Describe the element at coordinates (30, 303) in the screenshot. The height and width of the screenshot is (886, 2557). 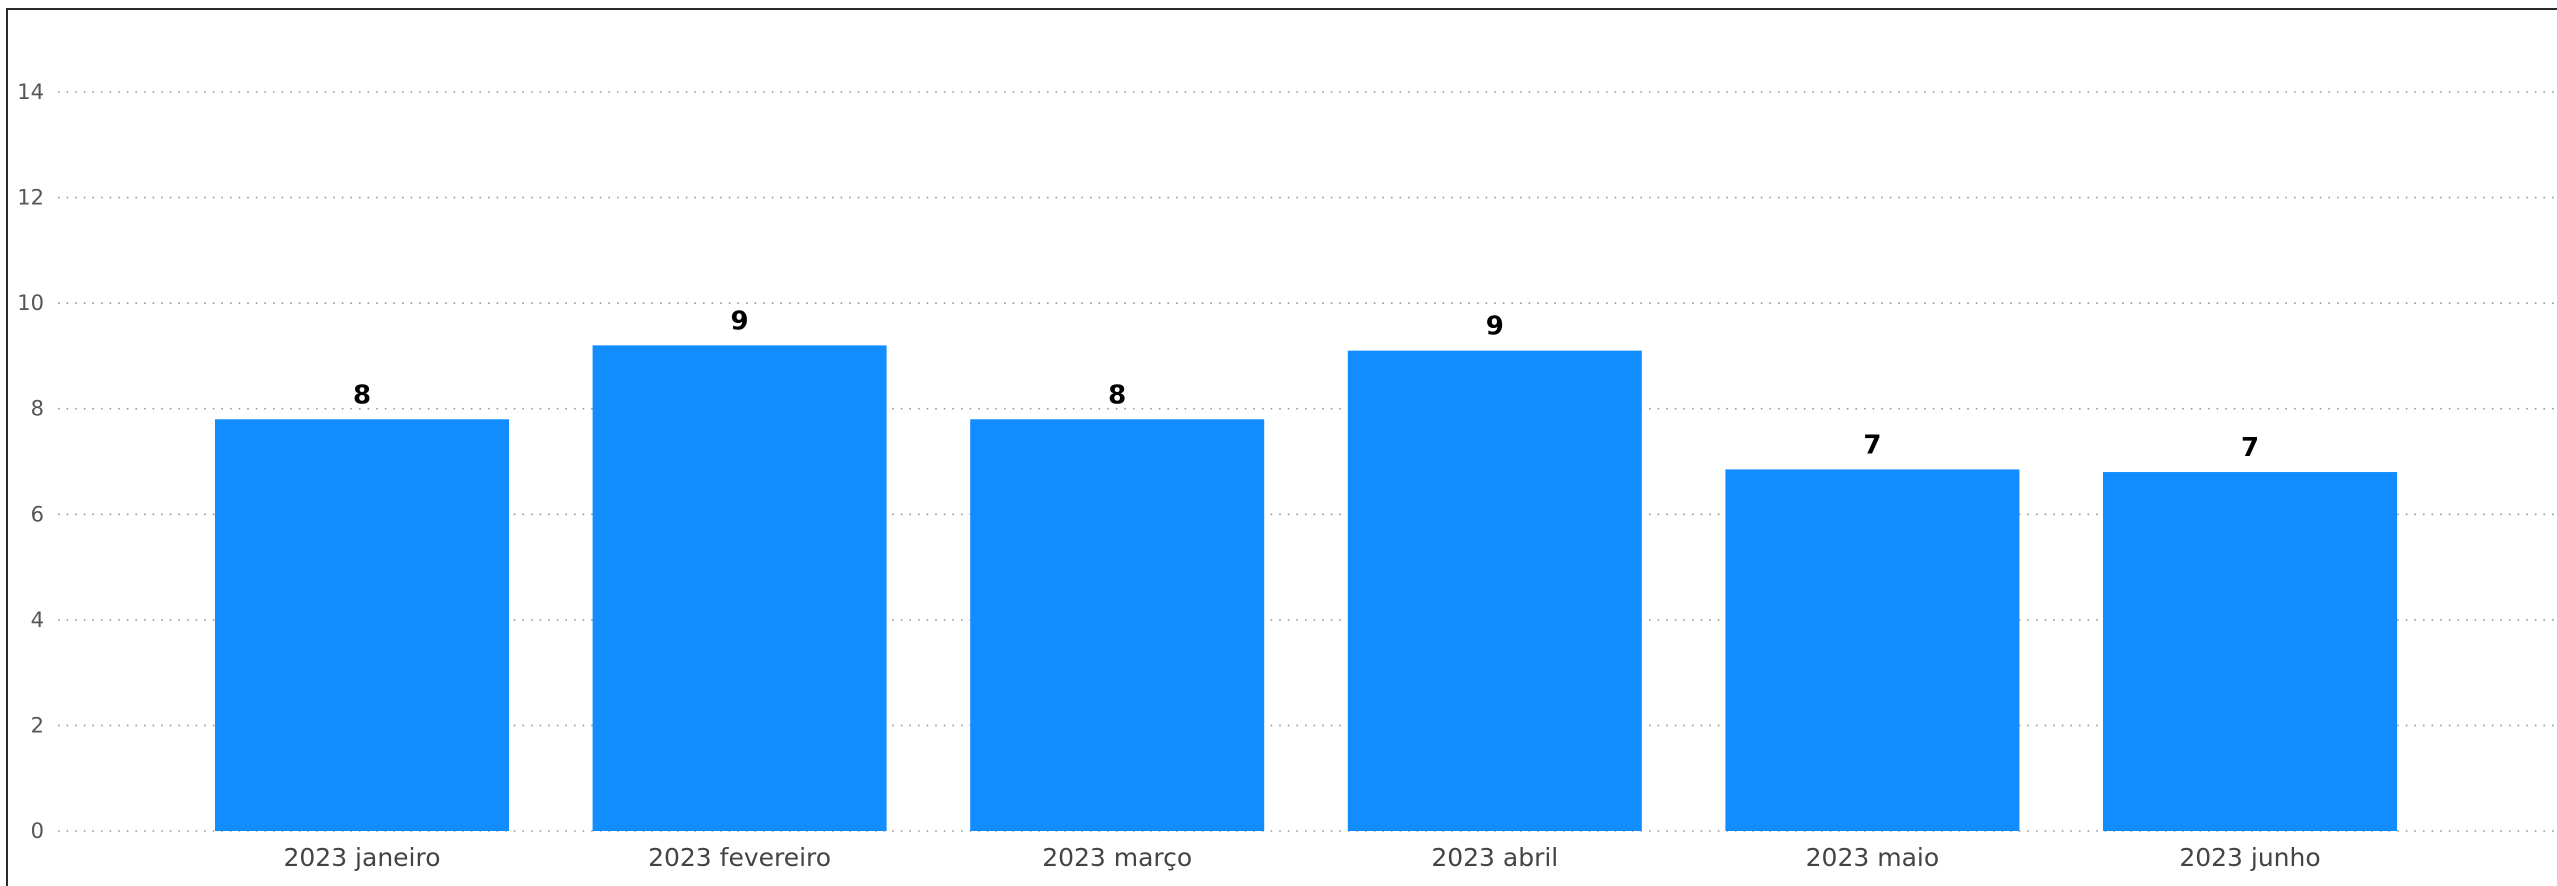
I see `y-tick-label: 10` at that location.